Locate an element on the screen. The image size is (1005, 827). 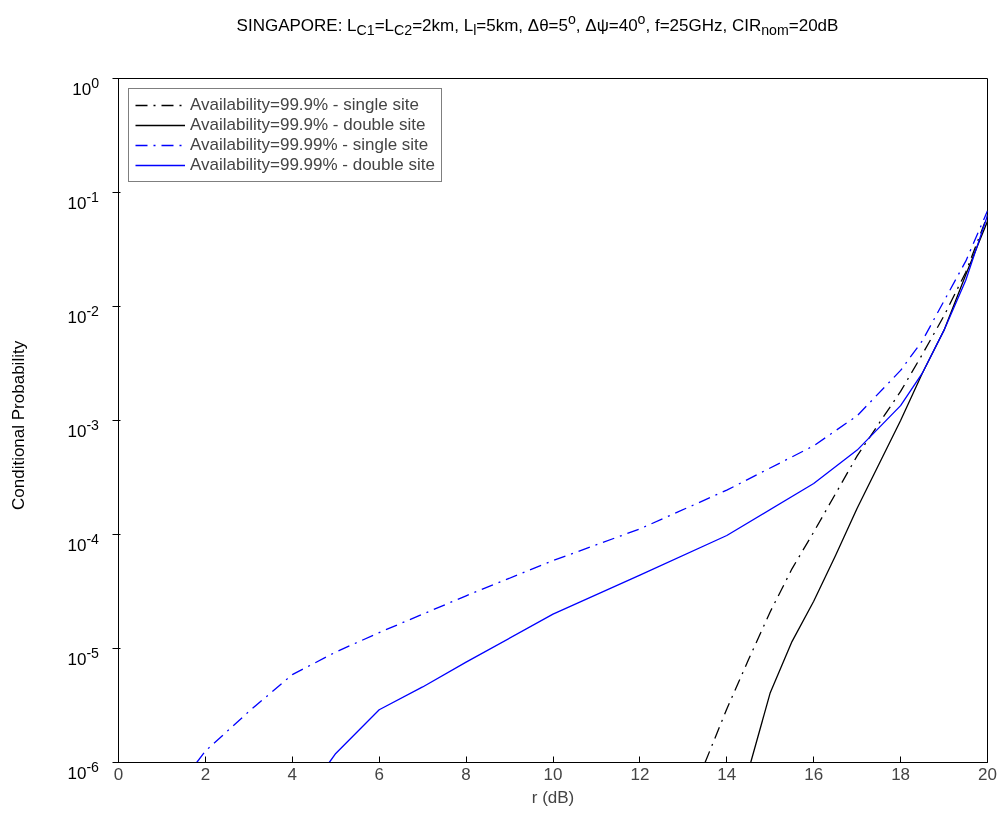
x-tick-label: 6 is located at coordinates (379, 774).